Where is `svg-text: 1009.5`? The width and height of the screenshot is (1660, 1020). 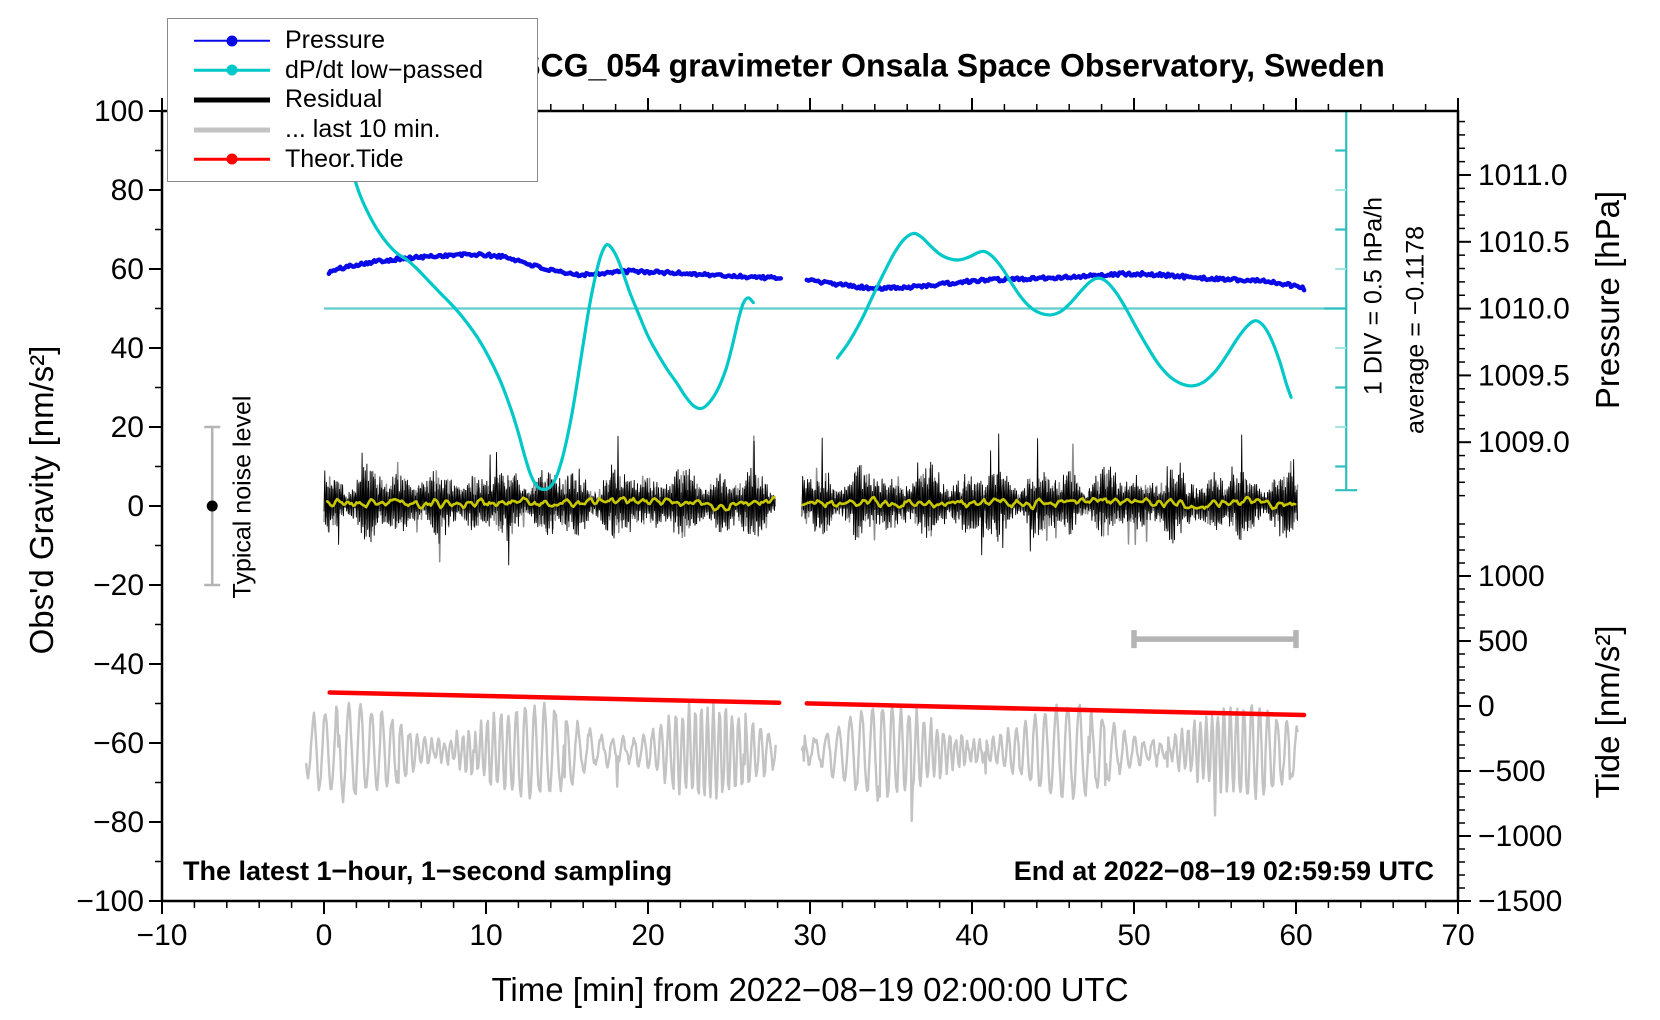 svg-text: 1009.5 is located at coordinates (1524, 375).